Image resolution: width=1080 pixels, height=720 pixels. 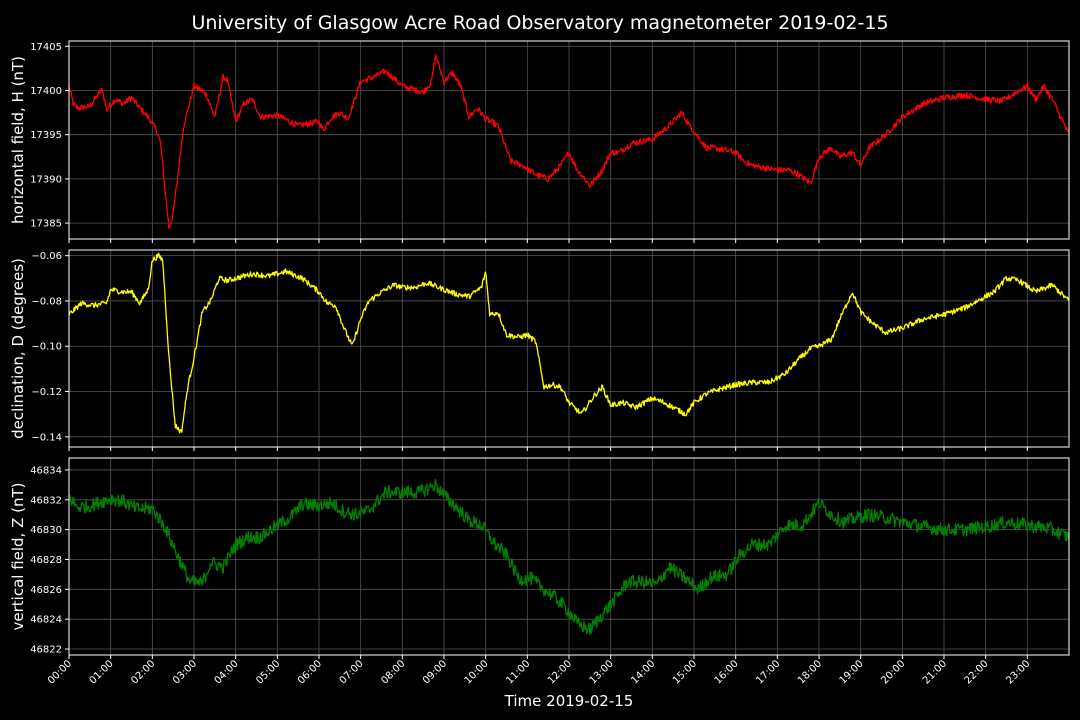 What do you see at coordinates (46, 301) in the screenshot?
I see `panel-d-ytick-label: −0.08` at bounding box center [46, 301].